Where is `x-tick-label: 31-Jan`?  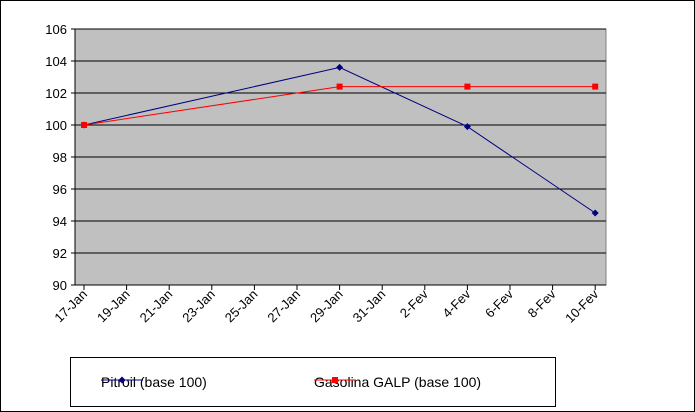 x-tick-label: 31-Jan is located at coordinates (369, 306).